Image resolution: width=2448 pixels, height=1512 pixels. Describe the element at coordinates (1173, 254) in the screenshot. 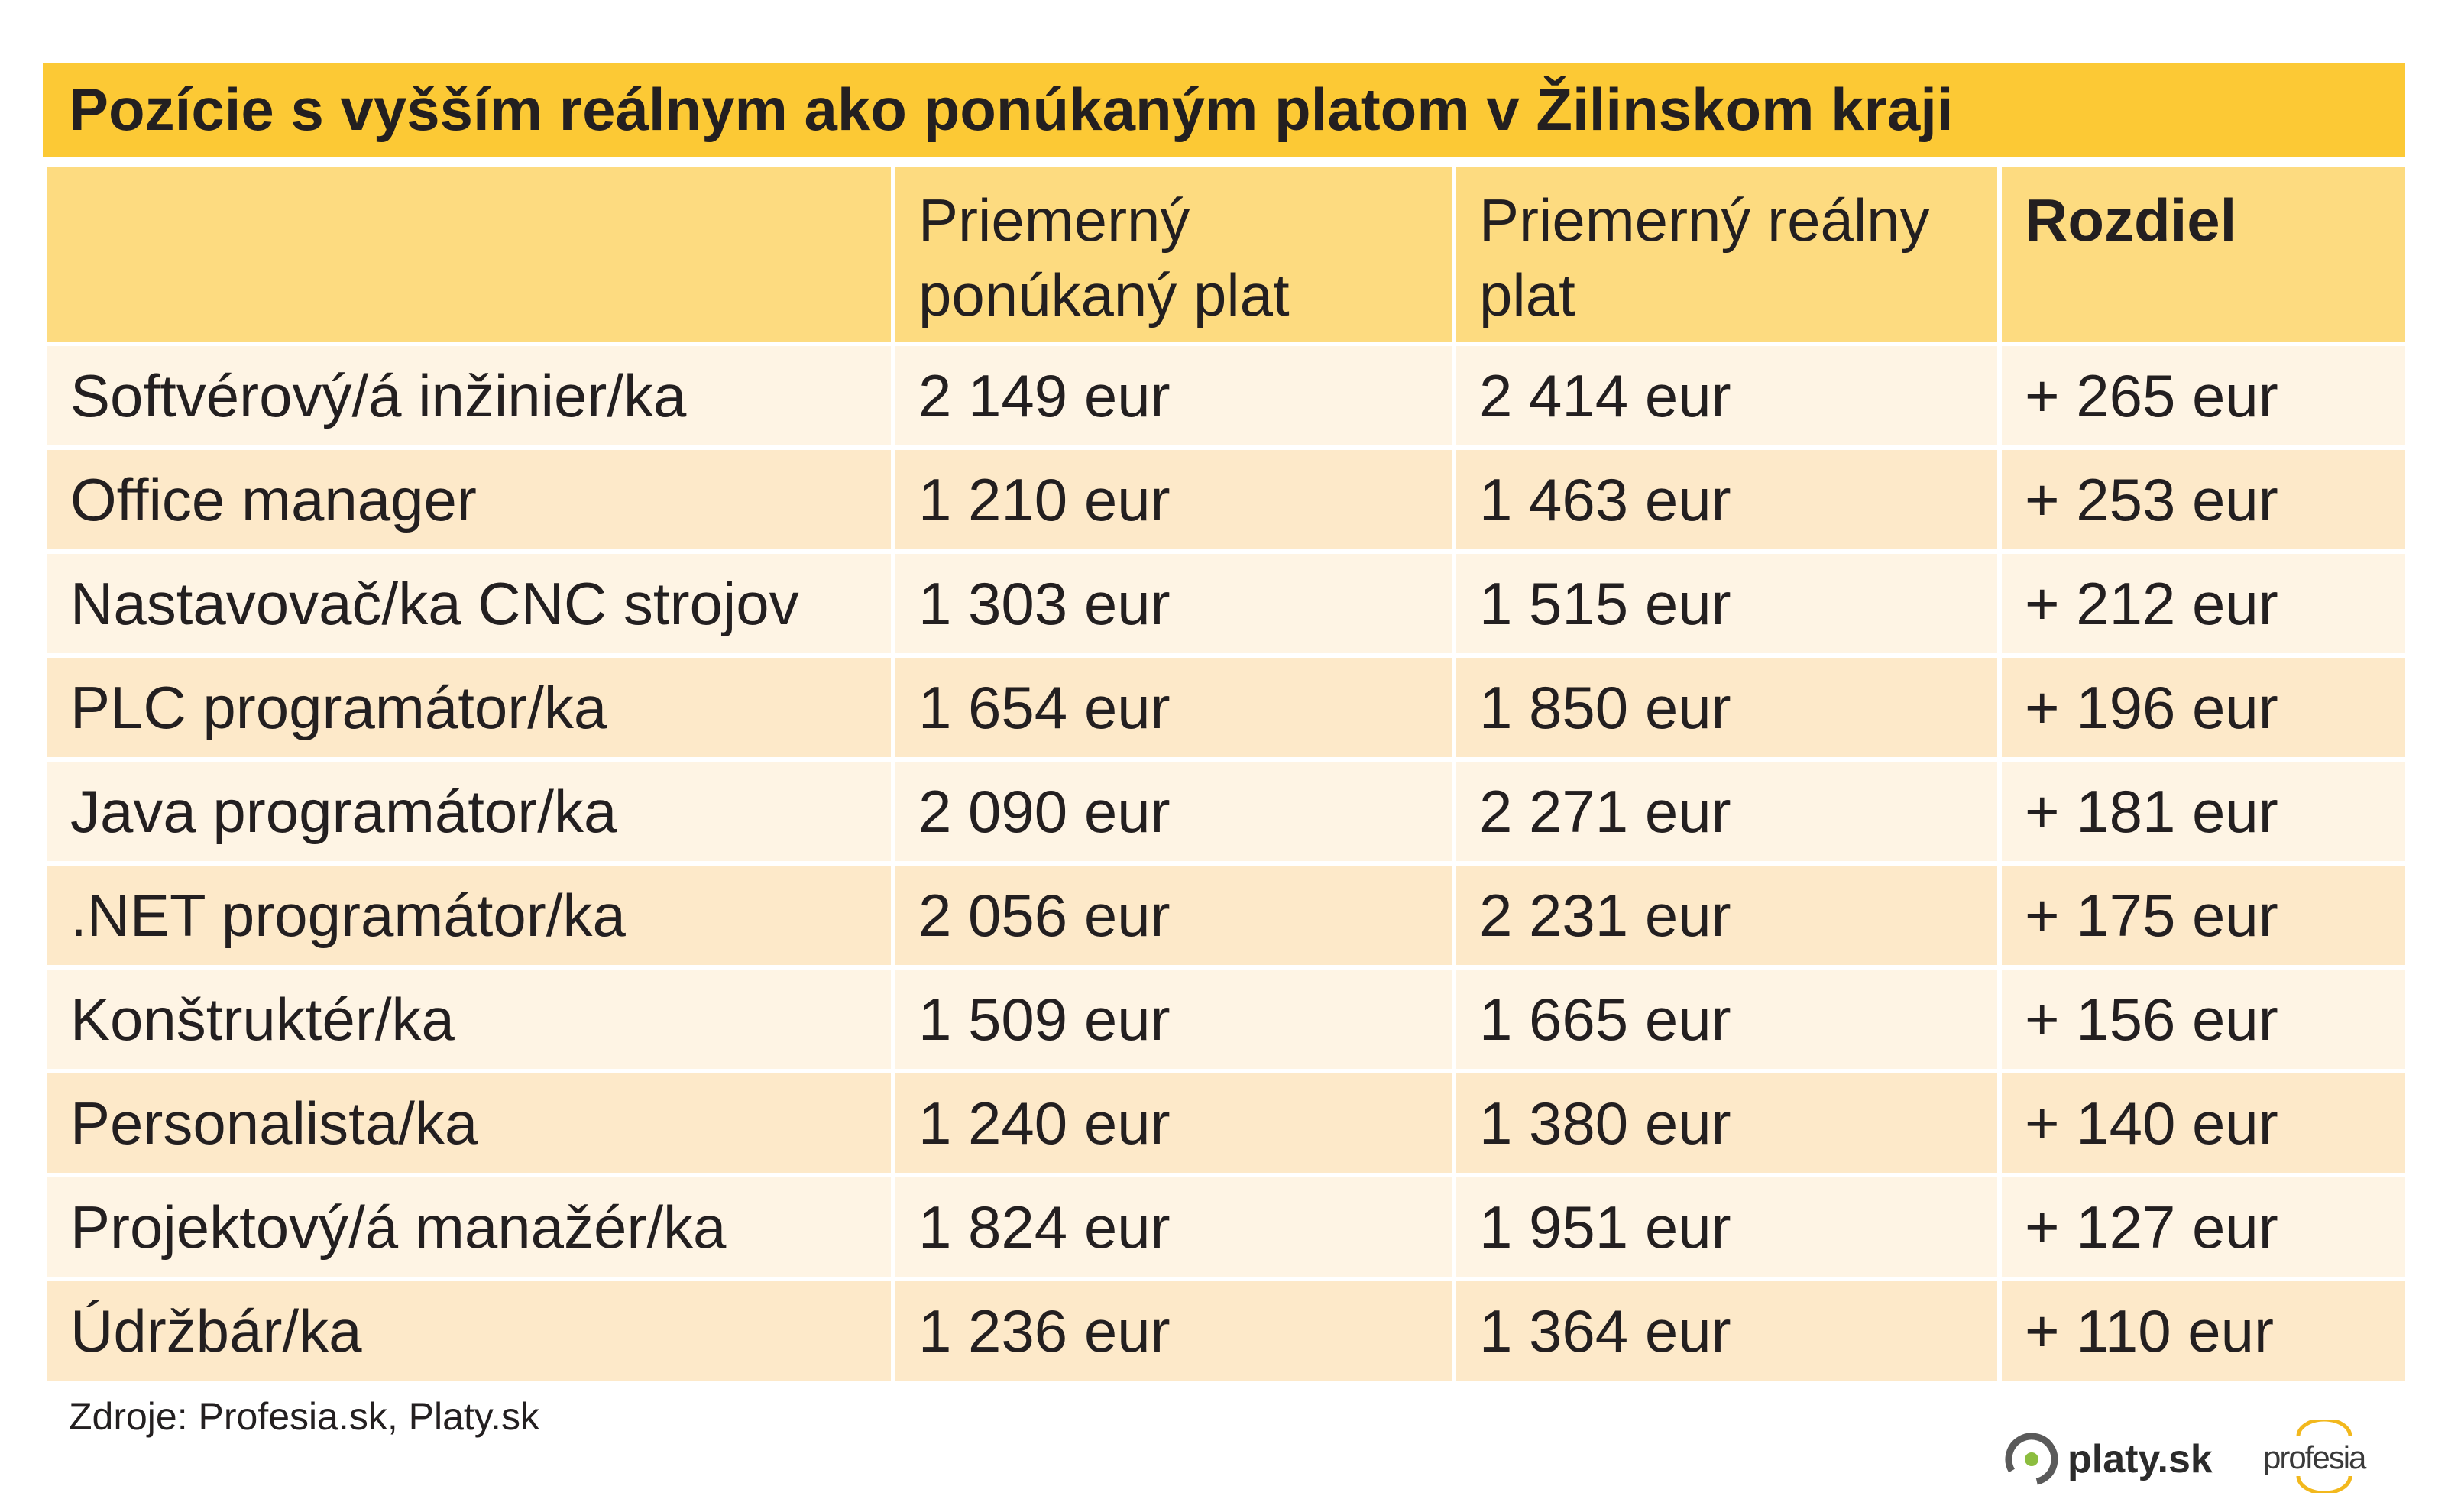

I see `header-offered-salary: Priemerný ponúkaný plat` at that location.